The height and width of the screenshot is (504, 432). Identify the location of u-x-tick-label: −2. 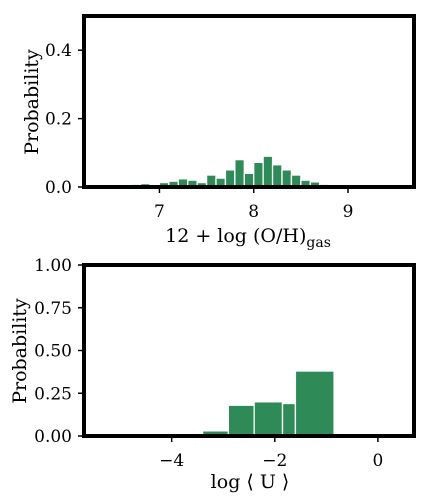
(274, 461).